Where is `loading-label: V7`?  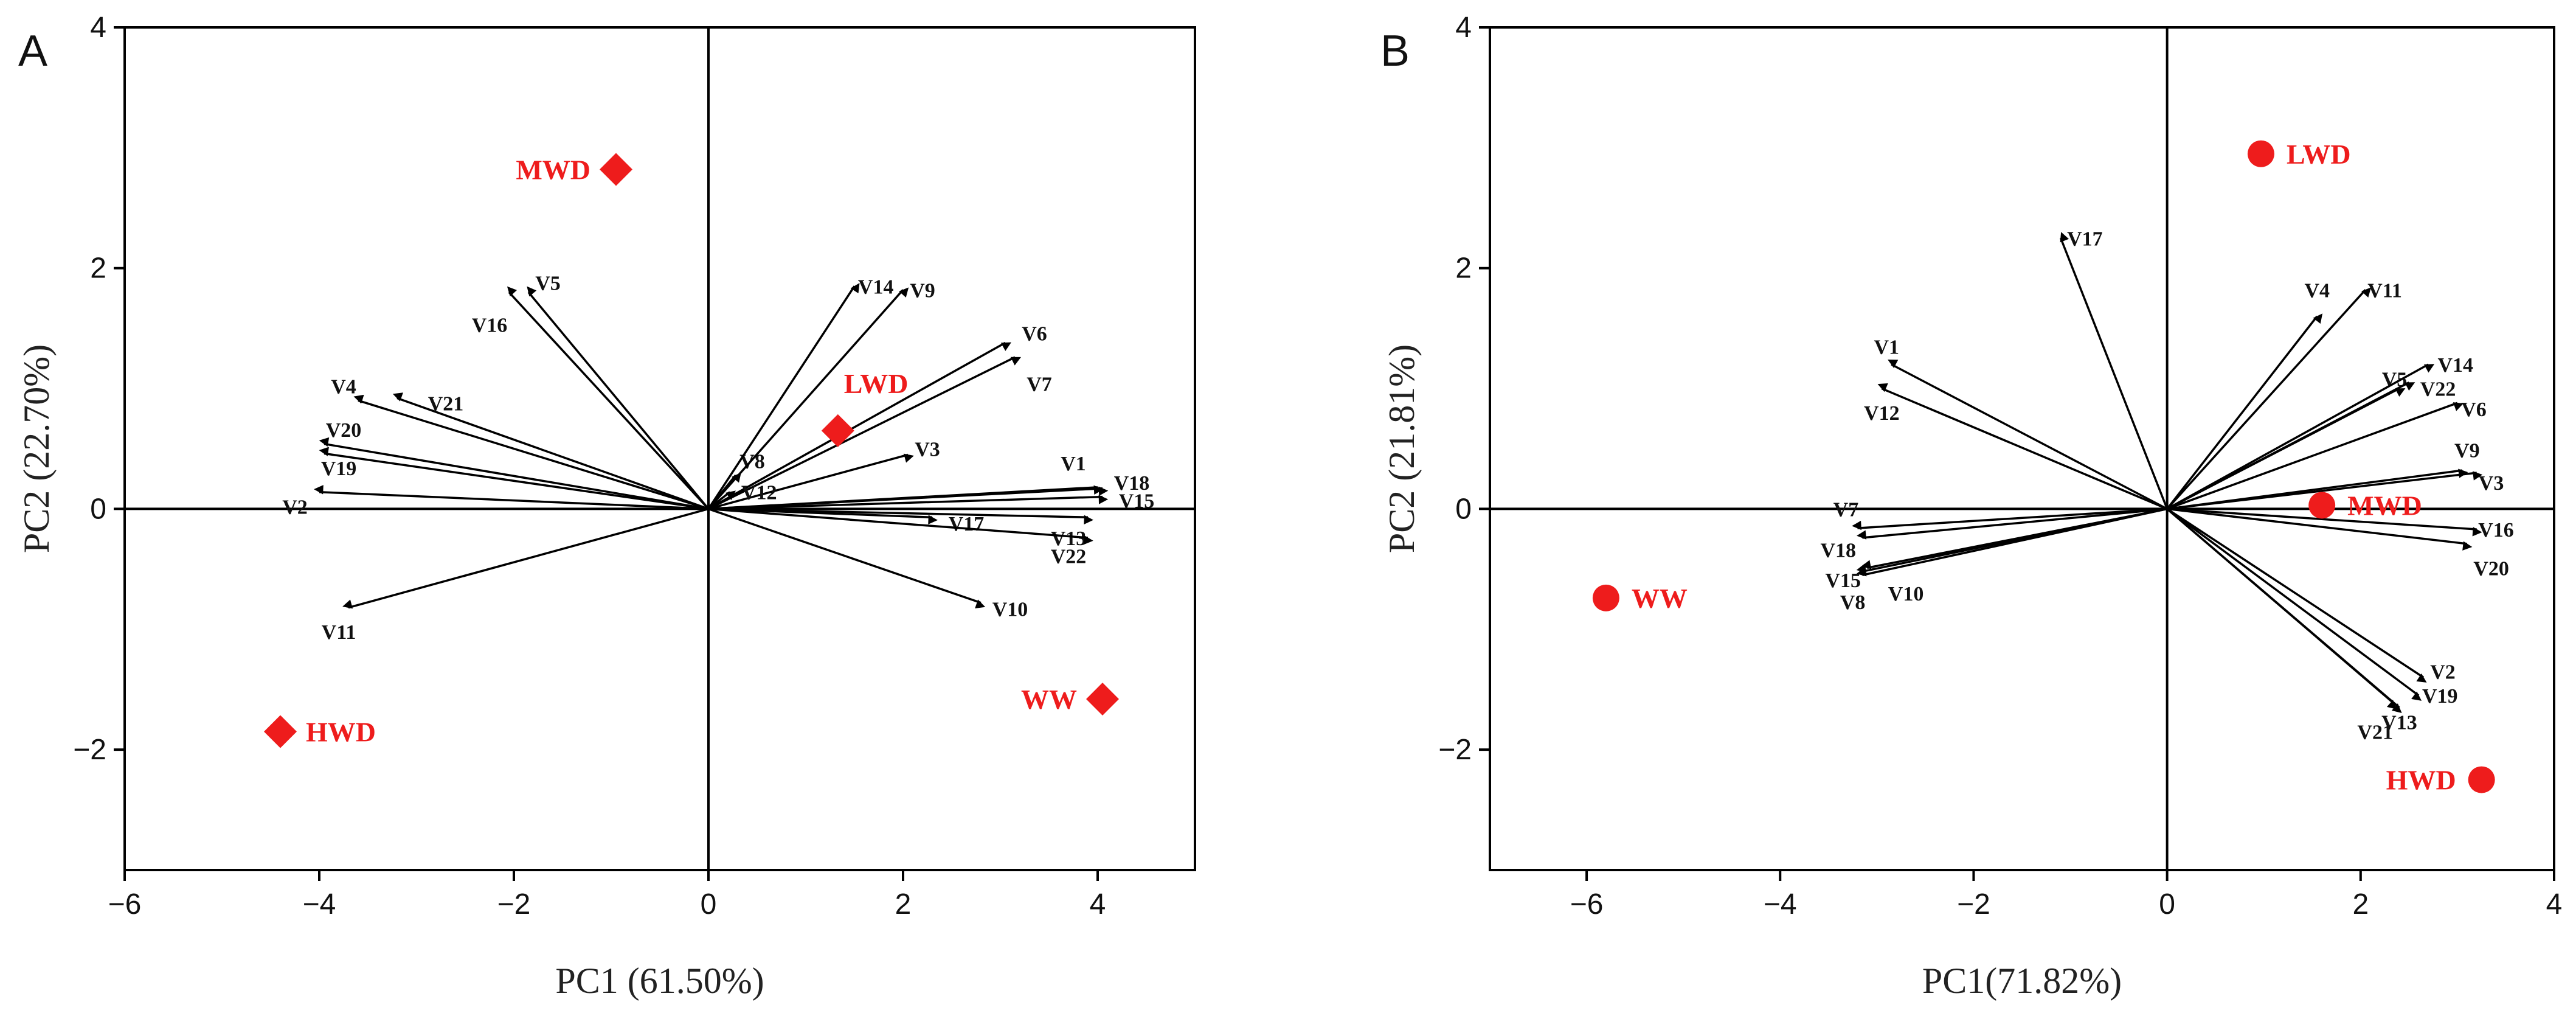 loading-label: V7 is located at coordinates (1846, 509).